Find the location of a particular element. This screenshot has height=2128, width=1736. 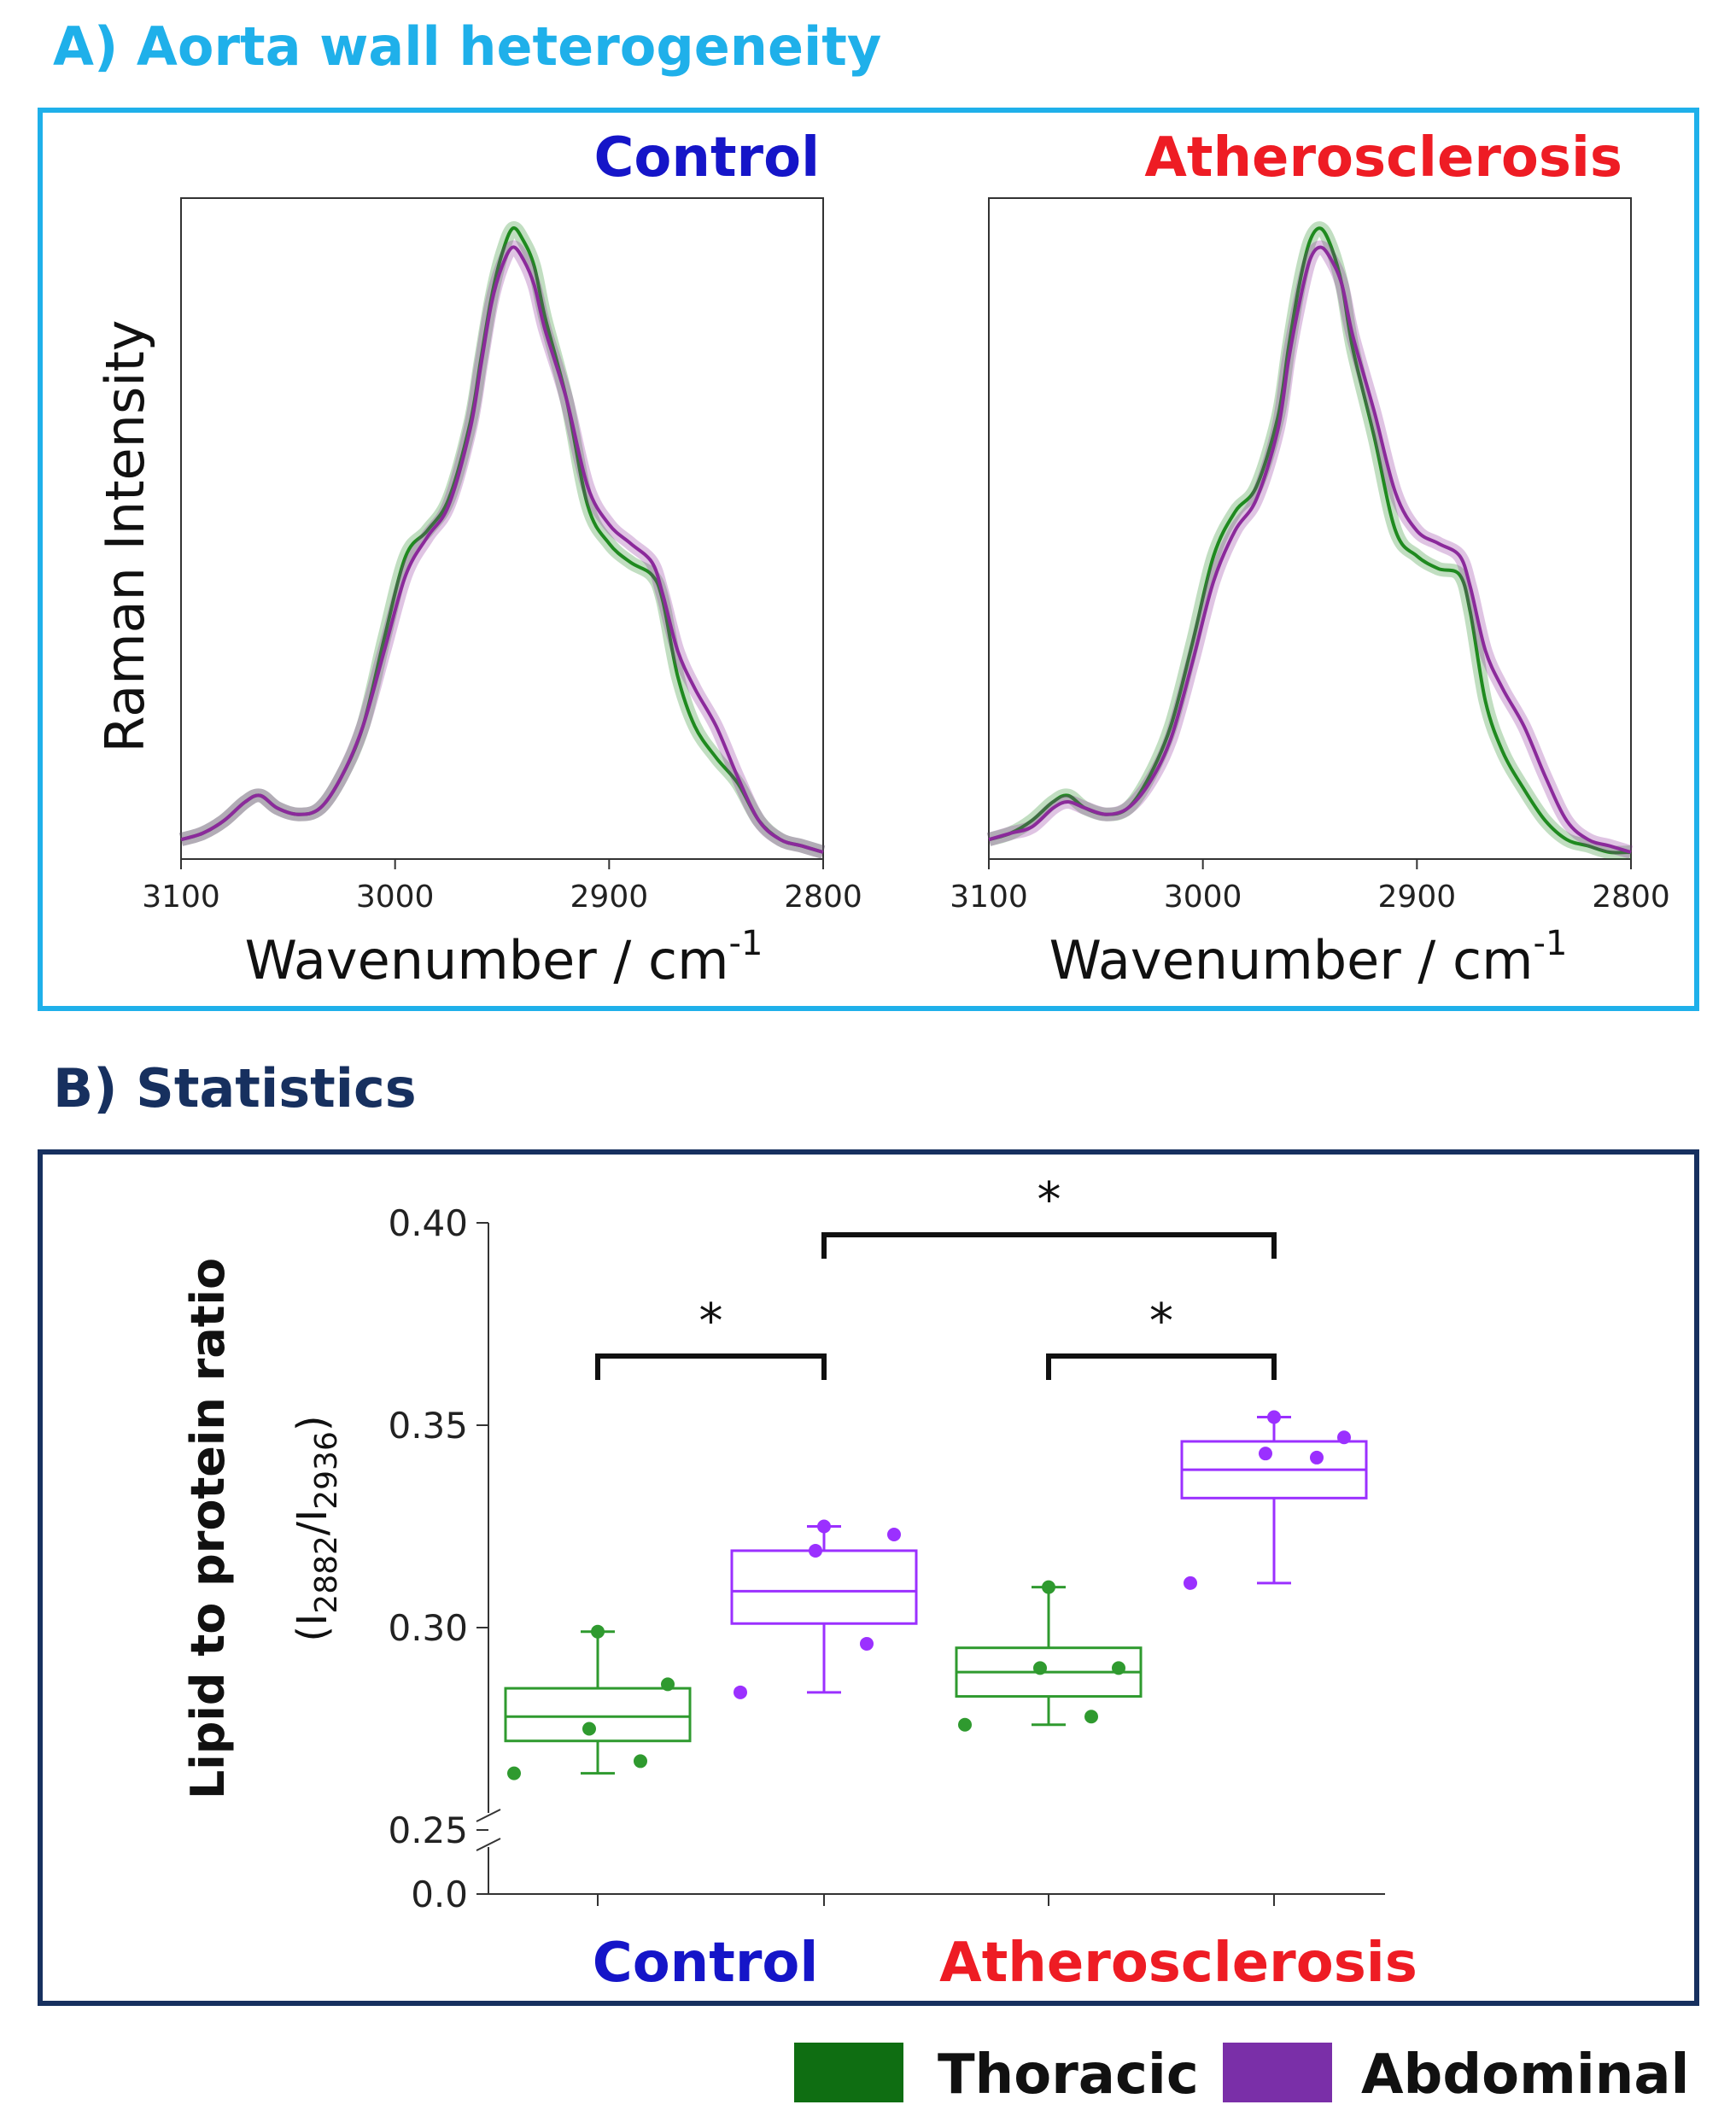

atherosclerosis-plot-frame is located at coordinates (1310, 528).